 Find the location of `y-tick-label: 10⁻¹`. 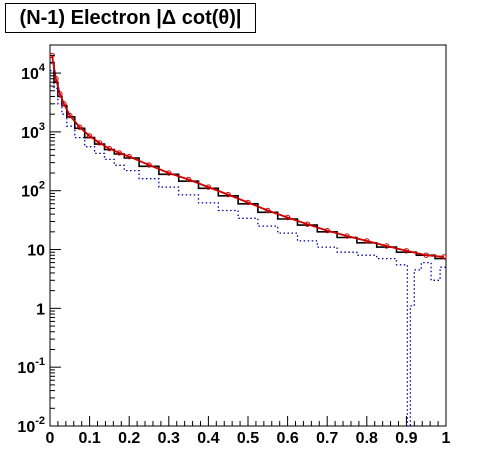

y-tick-label: 10⁻¹ is located at coordinates (31, 366).